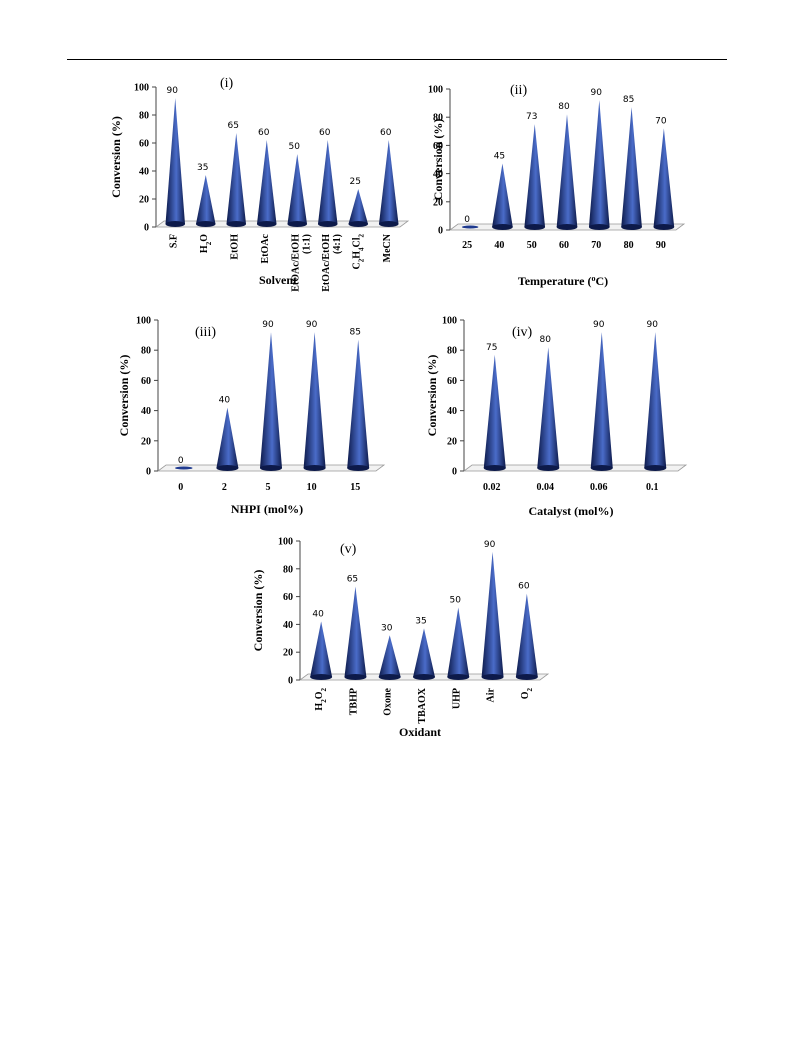 The image size is (793, 1053). What do you see at coordinates (318, 614) in the screenshot?
I see `data-label: 40` at bounding box center [318, 614].